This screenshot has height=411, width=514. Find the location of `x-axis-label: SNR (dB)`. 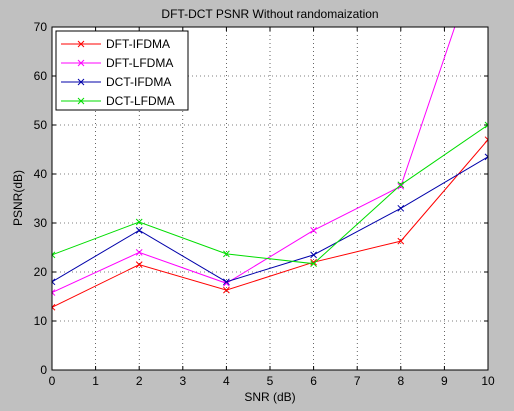

x-axis-label: SNR (dB) is located at coordinates (269, 397).